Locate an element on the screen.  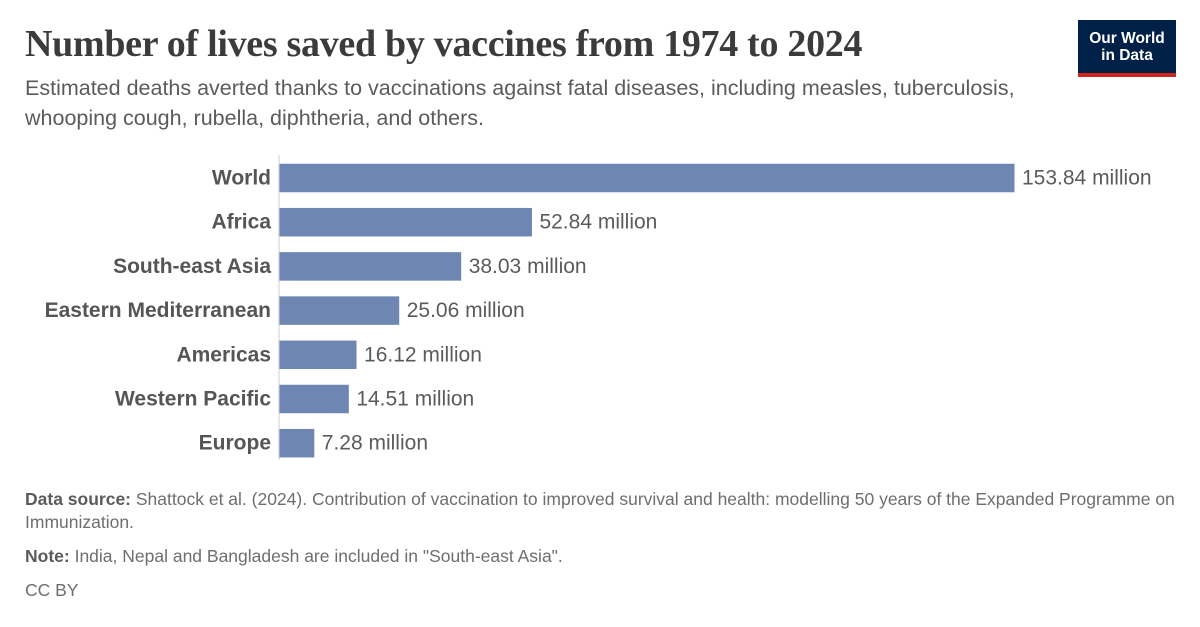
license: CC BY is located at coordinates (52, 590).